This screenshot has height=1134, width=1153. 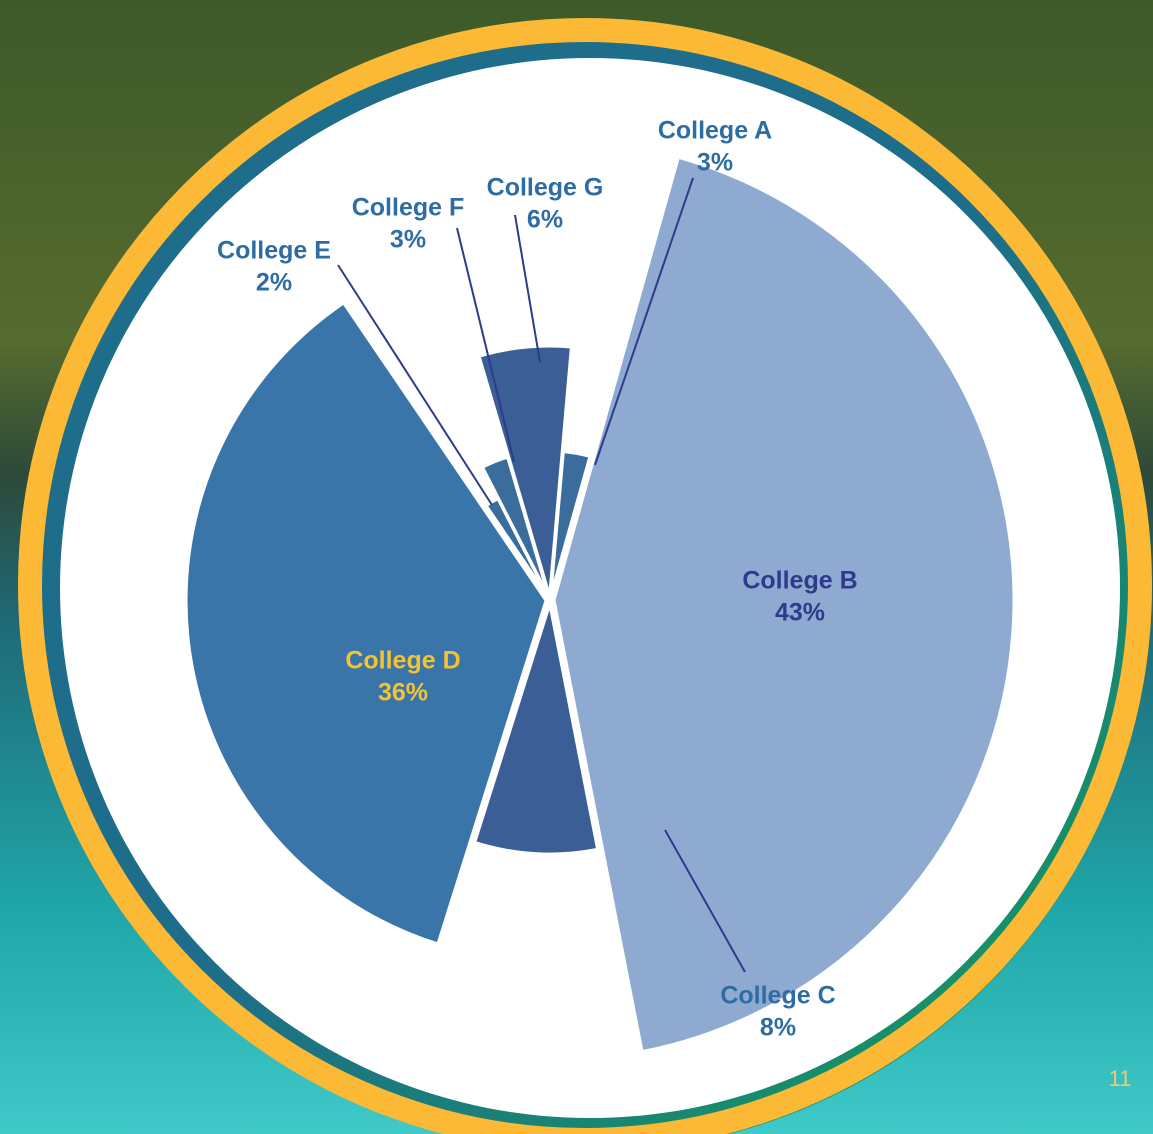 I want to click on slice-value-label: 36%, so click(x=403, y=693).